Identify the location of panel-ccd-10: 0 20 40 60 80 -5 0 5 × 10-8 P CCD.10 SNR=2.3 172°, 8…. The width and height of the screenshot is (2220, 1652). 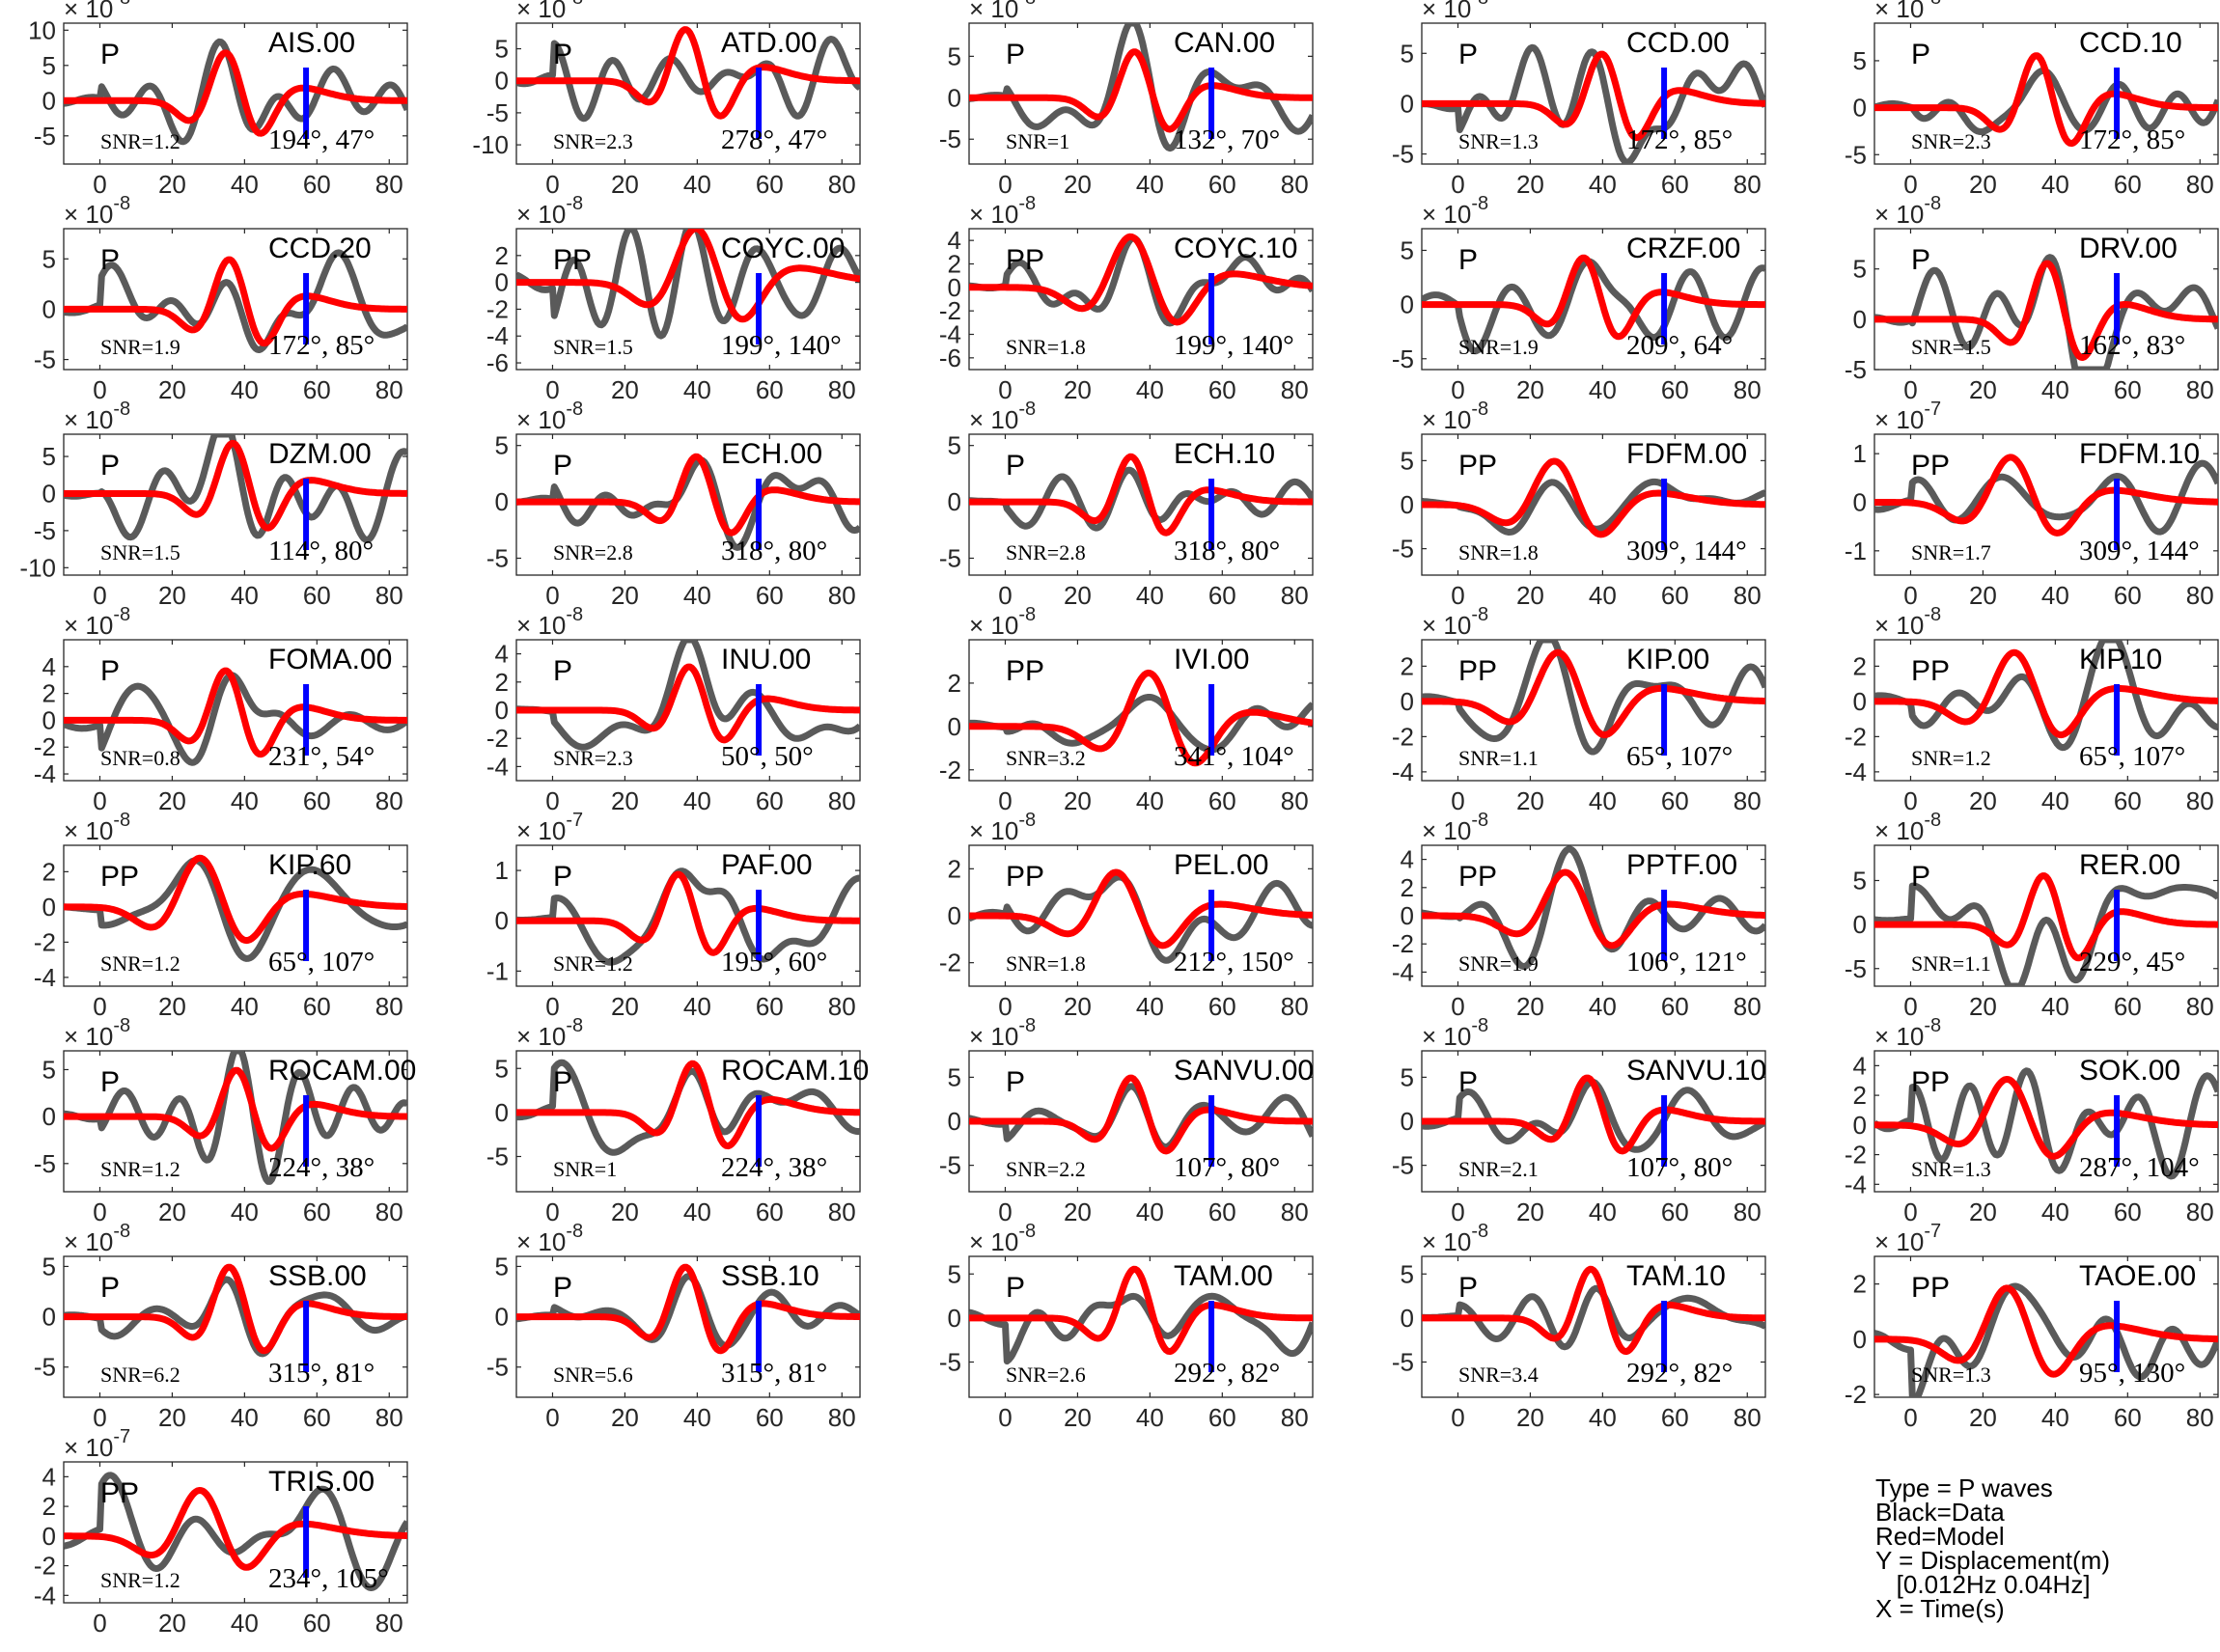
(2032, 99).